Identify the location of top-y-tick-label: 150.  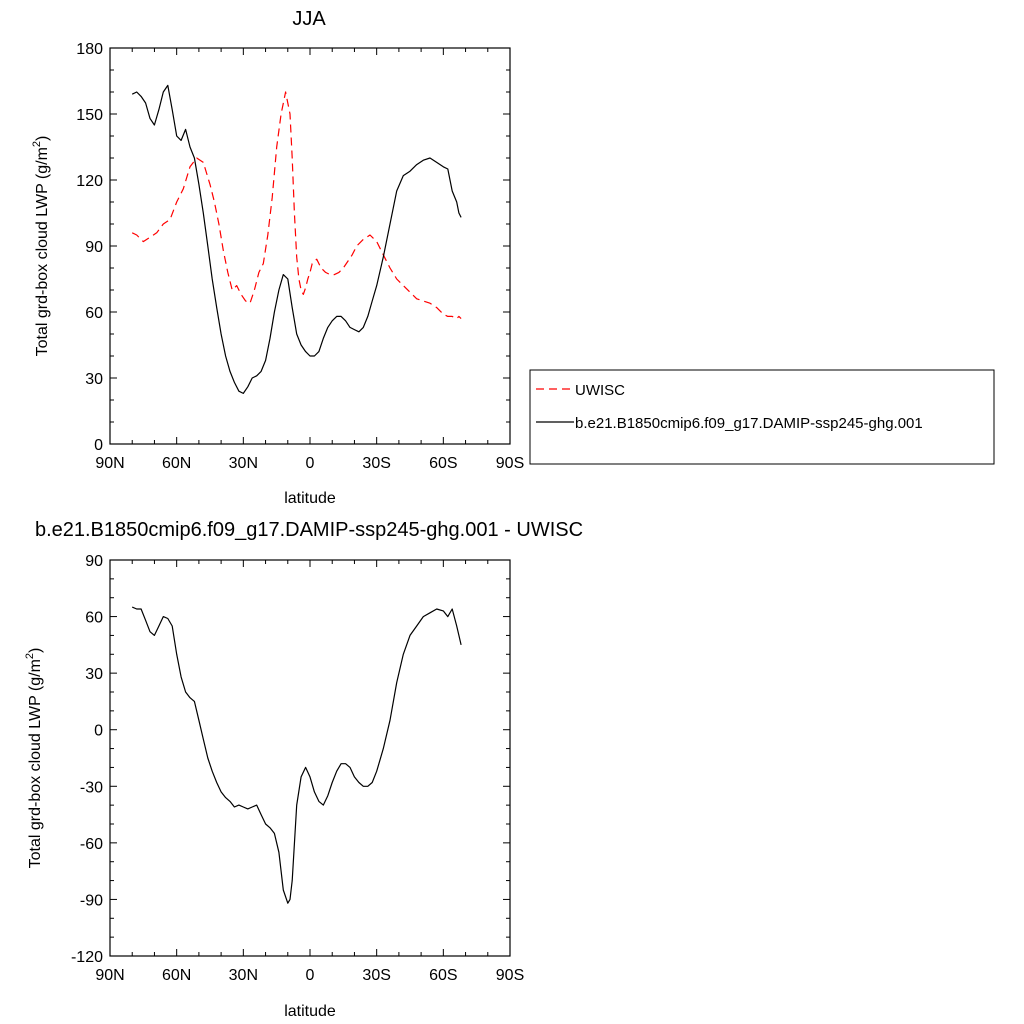
(89, 115).